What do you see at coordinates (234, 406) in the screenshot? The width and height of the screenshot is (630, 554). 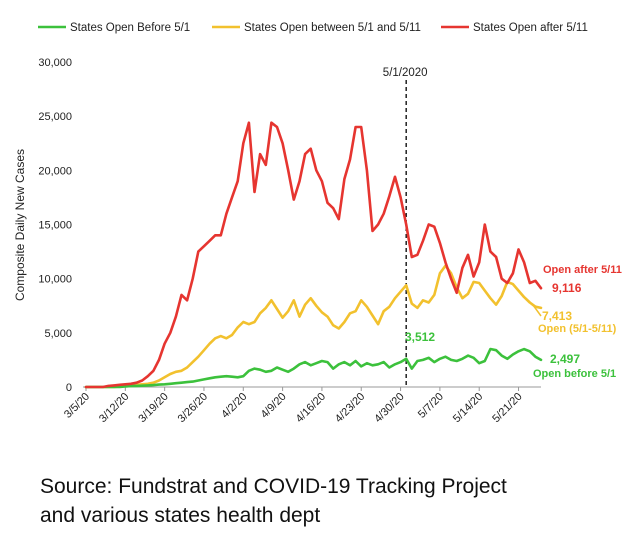 I see `x-tick-label: 4/2/20` at bounding box center [234, 406].